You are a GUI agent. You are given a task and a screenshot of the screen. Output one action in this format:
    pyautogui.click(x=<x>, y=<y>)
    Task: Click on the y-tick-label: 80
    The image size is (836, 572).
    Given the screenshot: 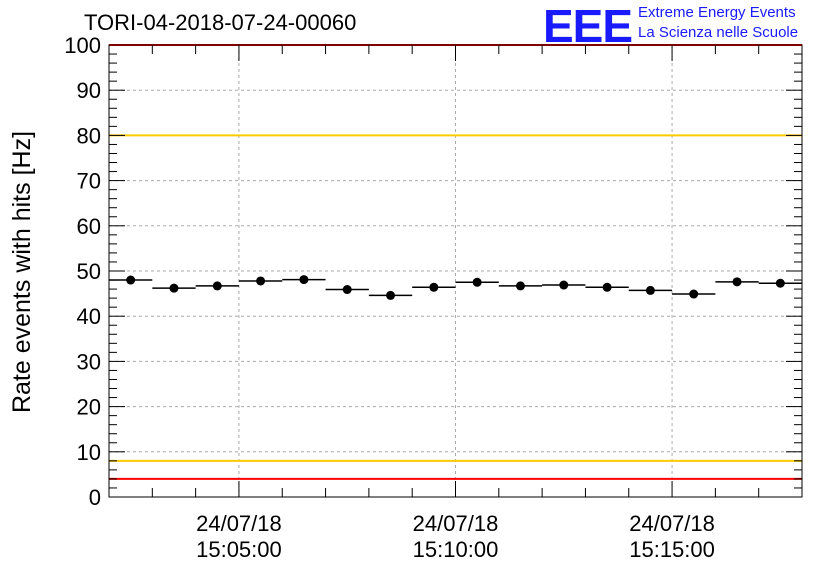 What is the action you would take?
    pyautogui.click(x=89, y=135)
    